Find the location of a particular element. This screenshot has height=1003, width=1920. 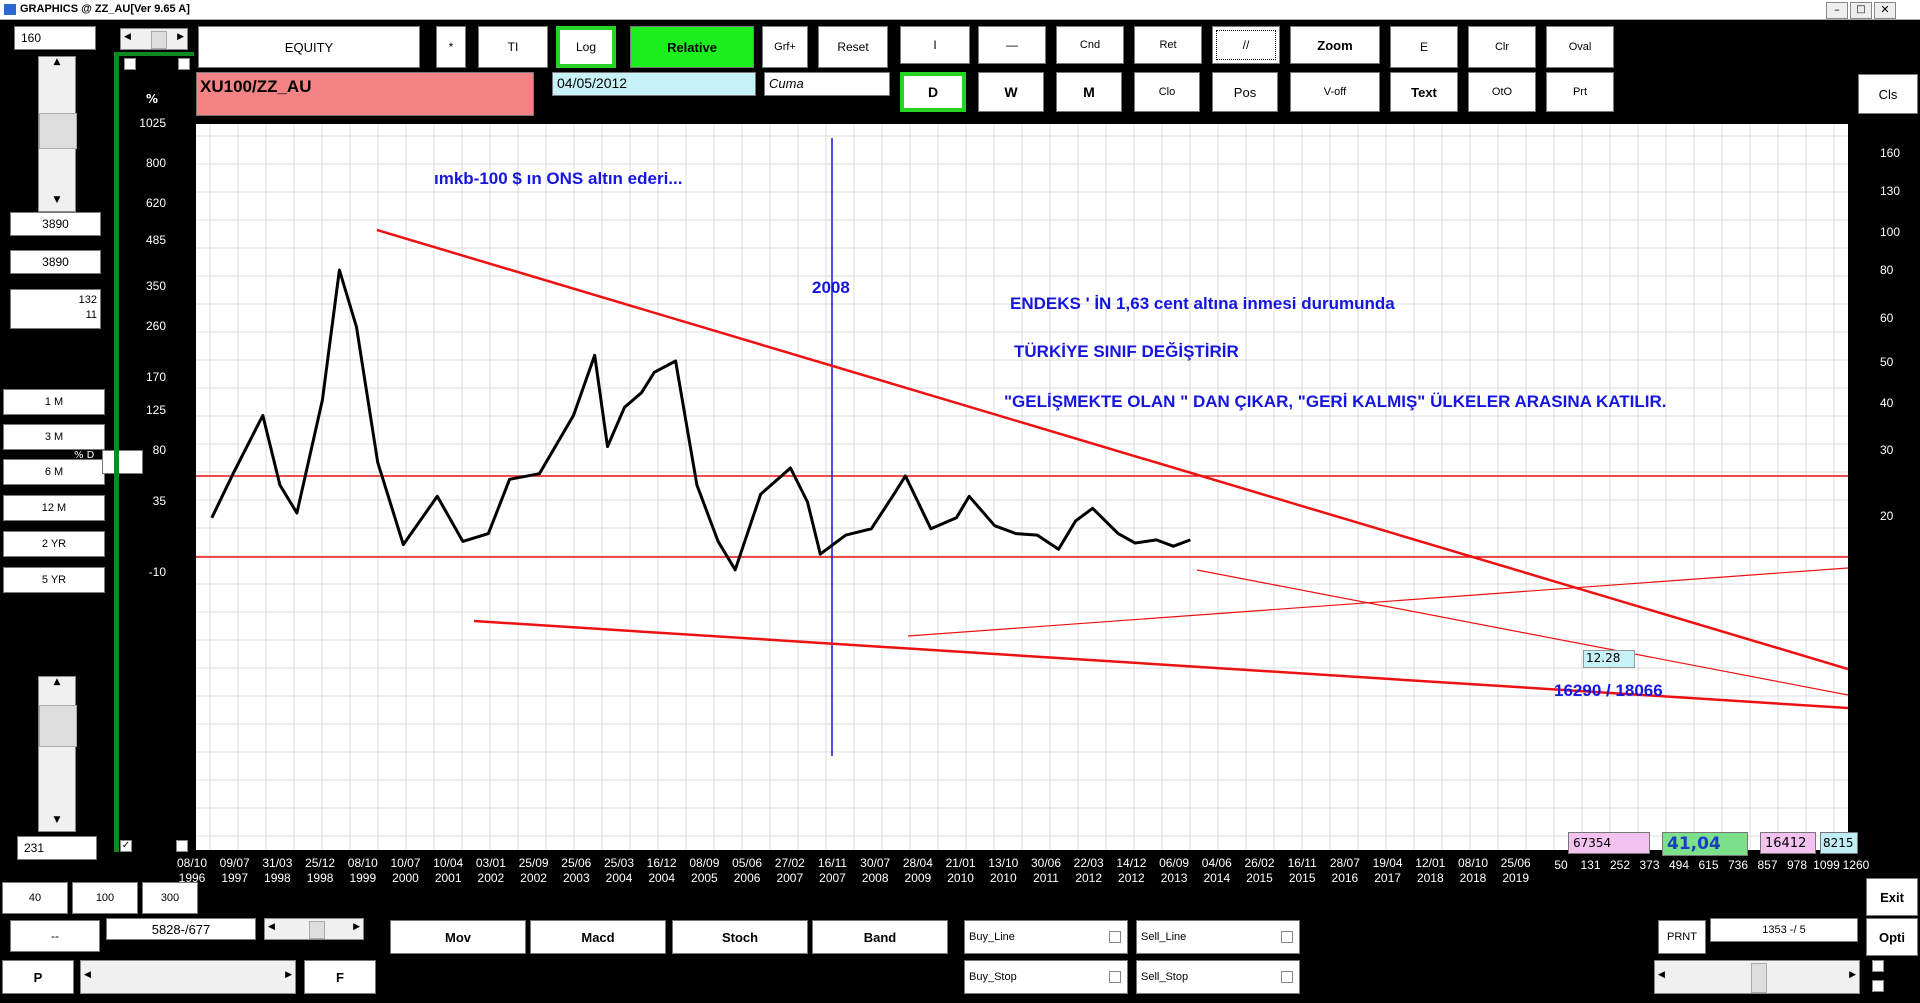

x-tick-label: 25/06 2003 is located at coordinates (576, 870).